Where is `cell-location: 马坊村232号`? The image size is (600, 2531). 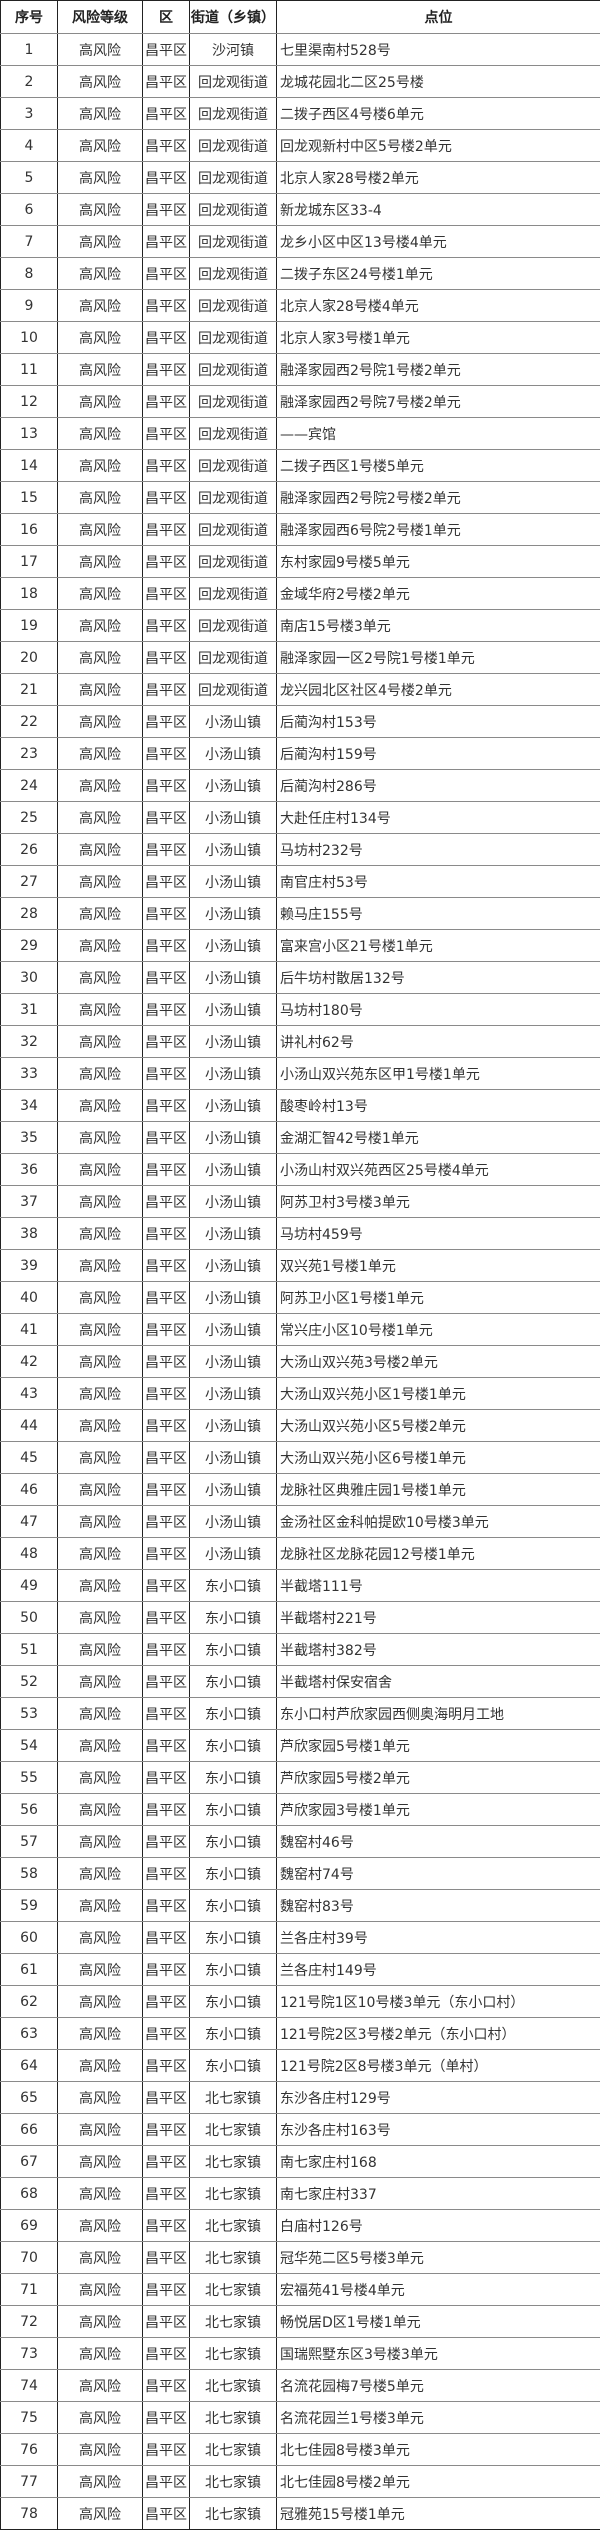 cell-location: 马坊村232号 is located at coordinates (438, 849).